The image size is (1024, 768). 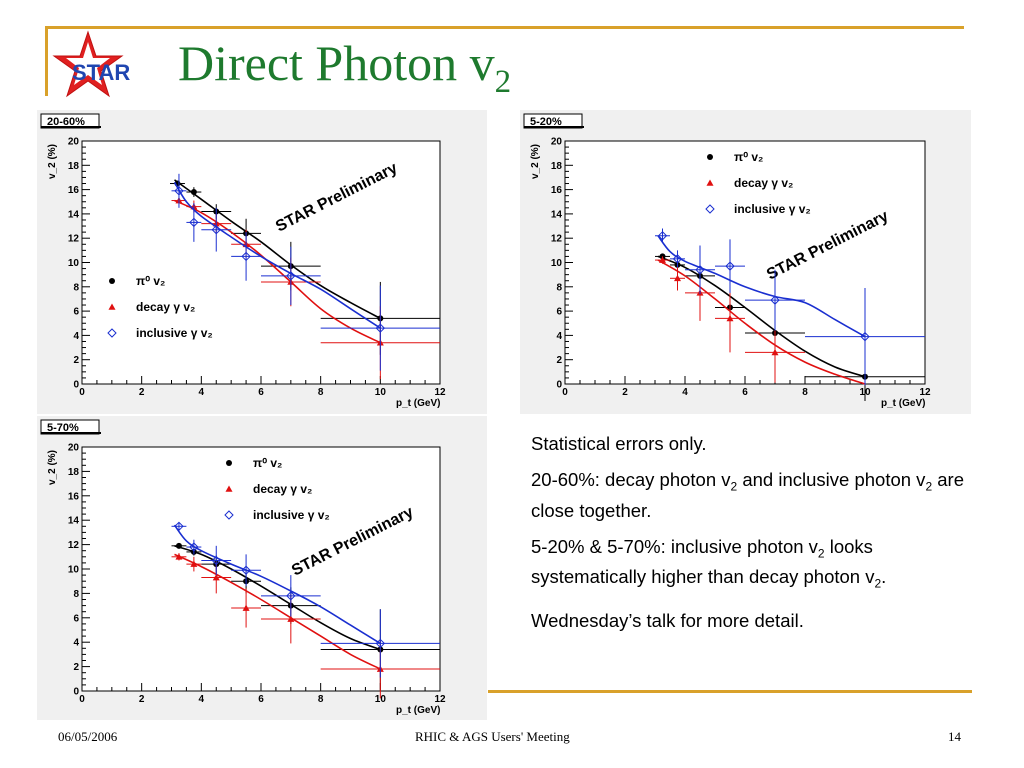 What do you see at coordinates (381, 699) in the screenshot?
I see `x-tick-label: 10` at bounding box center [381, 699].